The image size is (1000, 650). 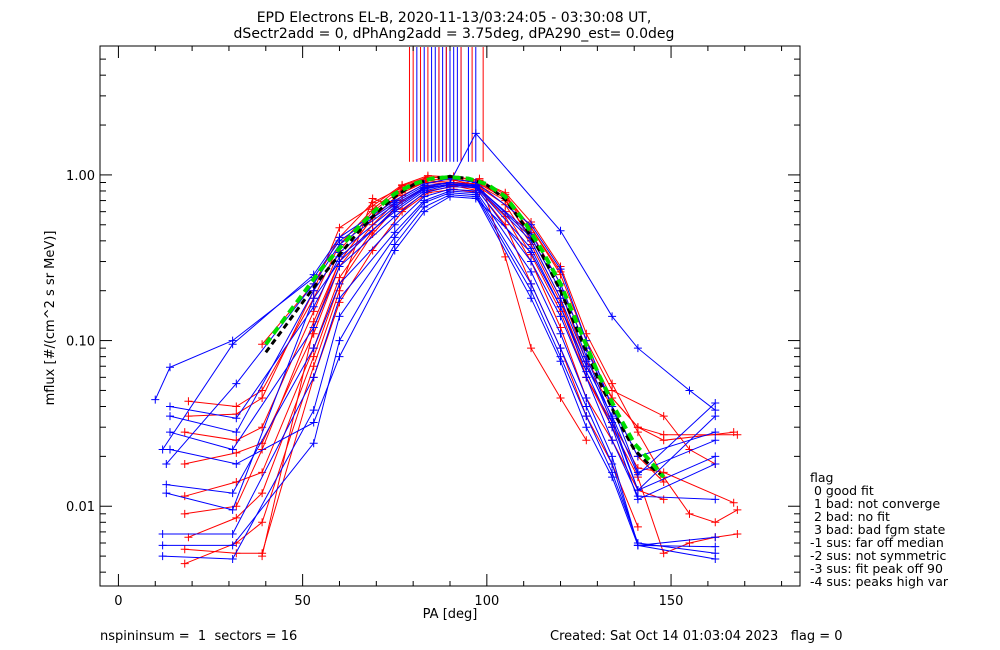 What do you see at coordinates (671, 601) in the screenshot?
I see `x-tick-label: 150` at bounding box center [671, 601].